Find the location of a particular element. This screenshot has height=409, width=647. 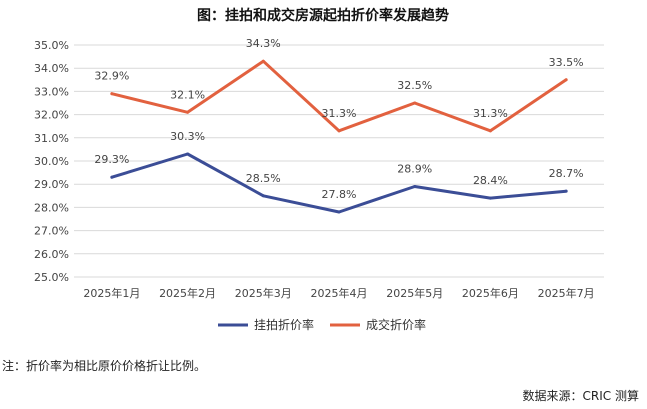

data-label: 32.9% is located at coordinates (111, 76).